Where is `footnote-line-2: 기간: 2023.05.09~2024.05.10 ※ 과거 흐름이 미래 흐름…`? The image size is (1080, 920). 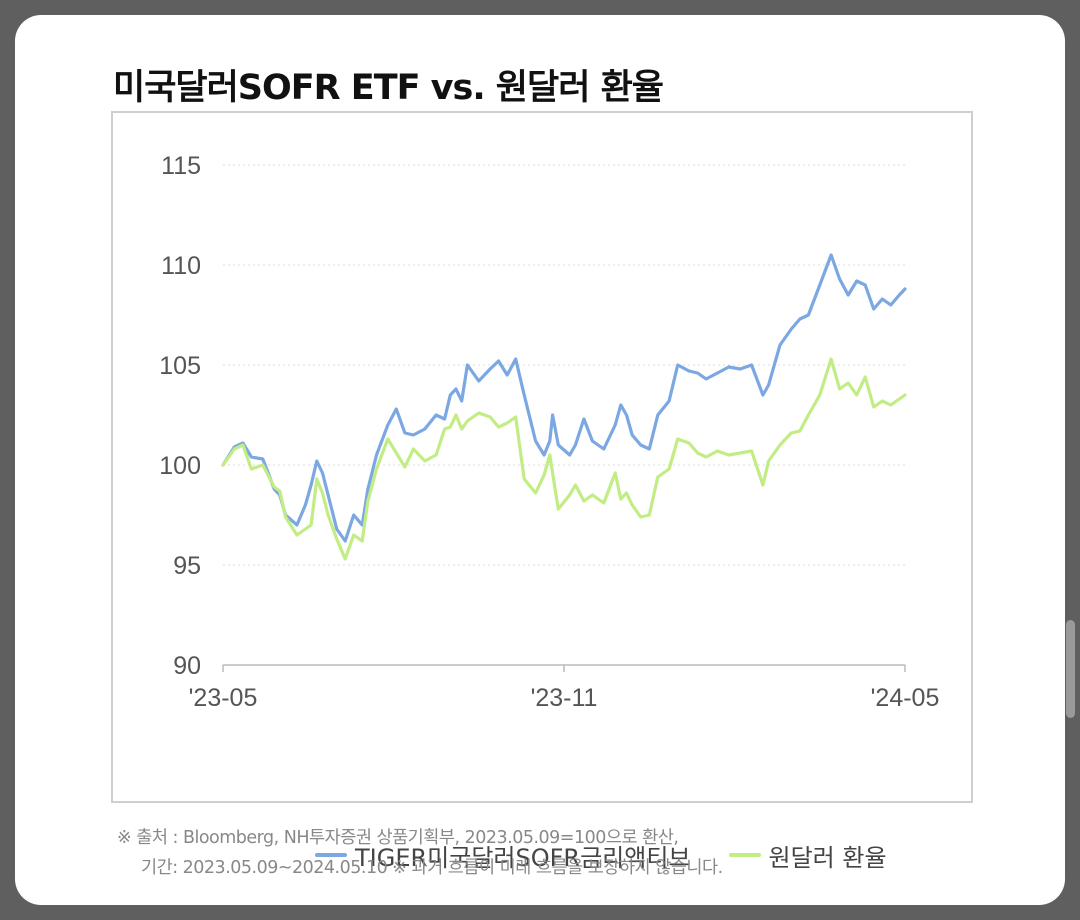
footnote-line-2: 기간: 2023.05.09~2024.05.10 ※ 과거 흐름이 미래 흐름… is located at coordinates (432, 868).